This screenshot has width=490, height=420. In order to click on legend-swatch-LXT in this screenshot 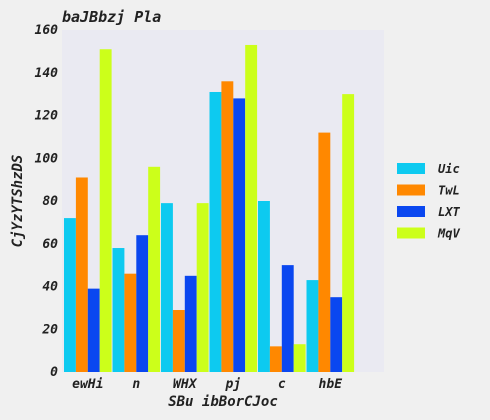, I will do `click(411, 211)`.